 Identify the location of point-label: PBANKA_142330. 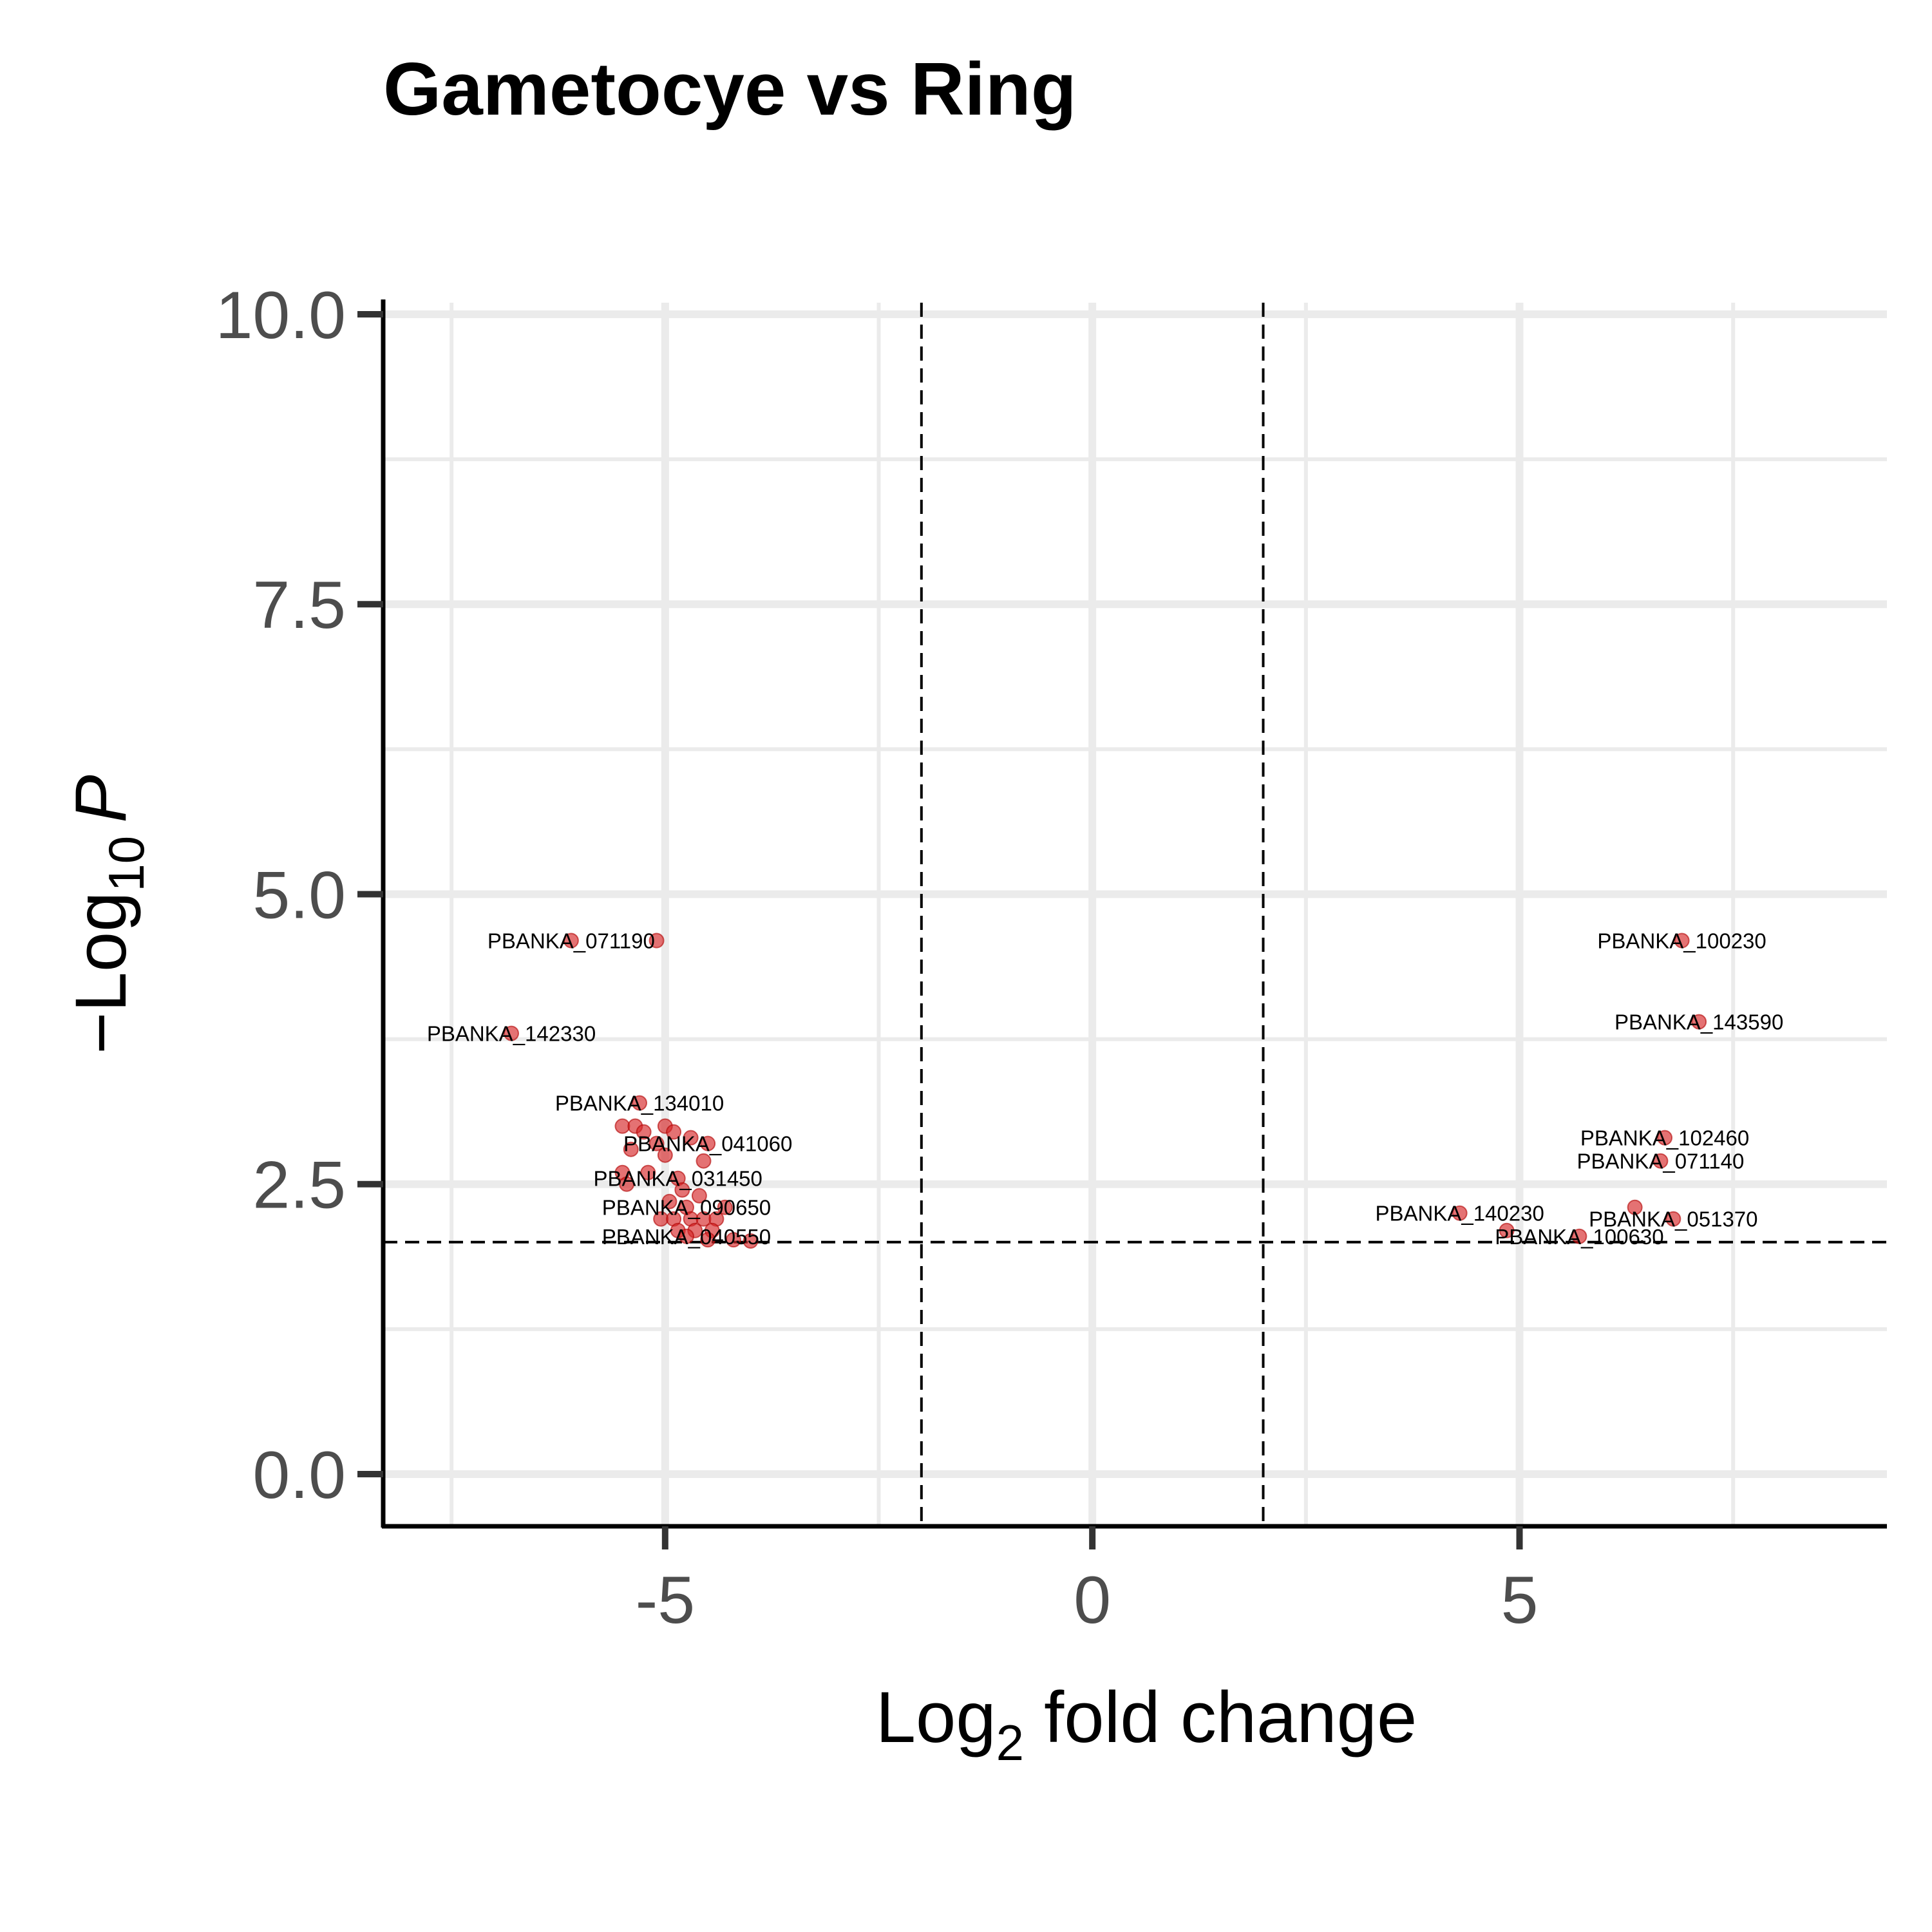
(512, 1034).